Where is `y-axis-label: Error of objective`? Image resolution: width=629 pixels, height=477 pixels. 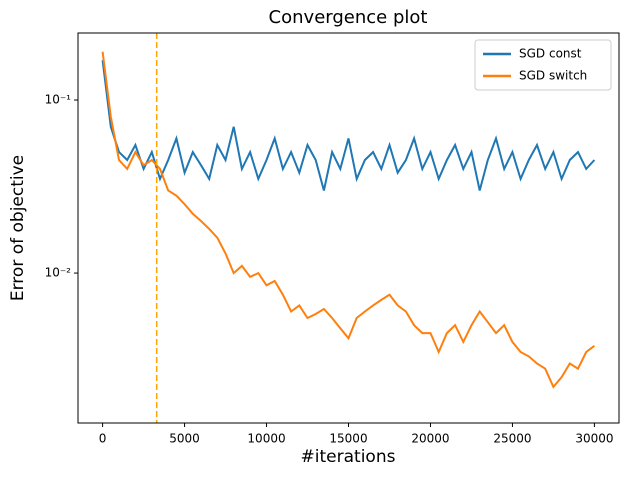 y-axis-label: Error of objective is located at coordinates (18, 228).